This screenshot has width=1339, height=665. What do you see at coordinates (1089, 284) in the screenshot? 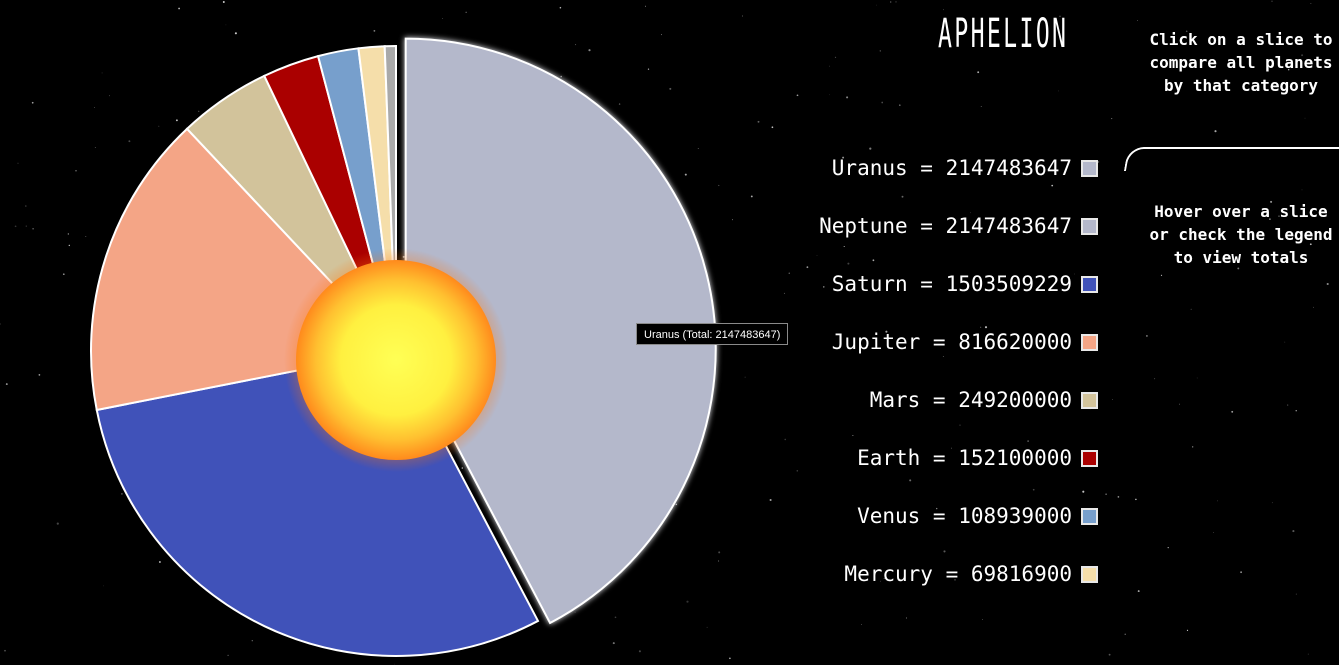
I see `legend-swatch-saturn` at bounding box center [1089, 284].